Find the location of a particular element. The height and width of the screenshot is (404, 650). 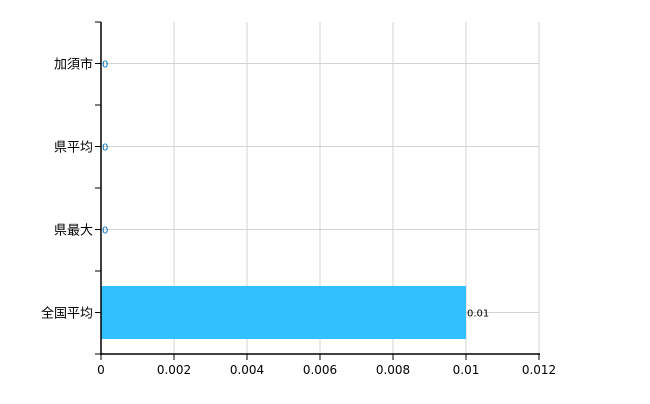

y-tick-label: 全国平均 is located at coordinates (67, 314).